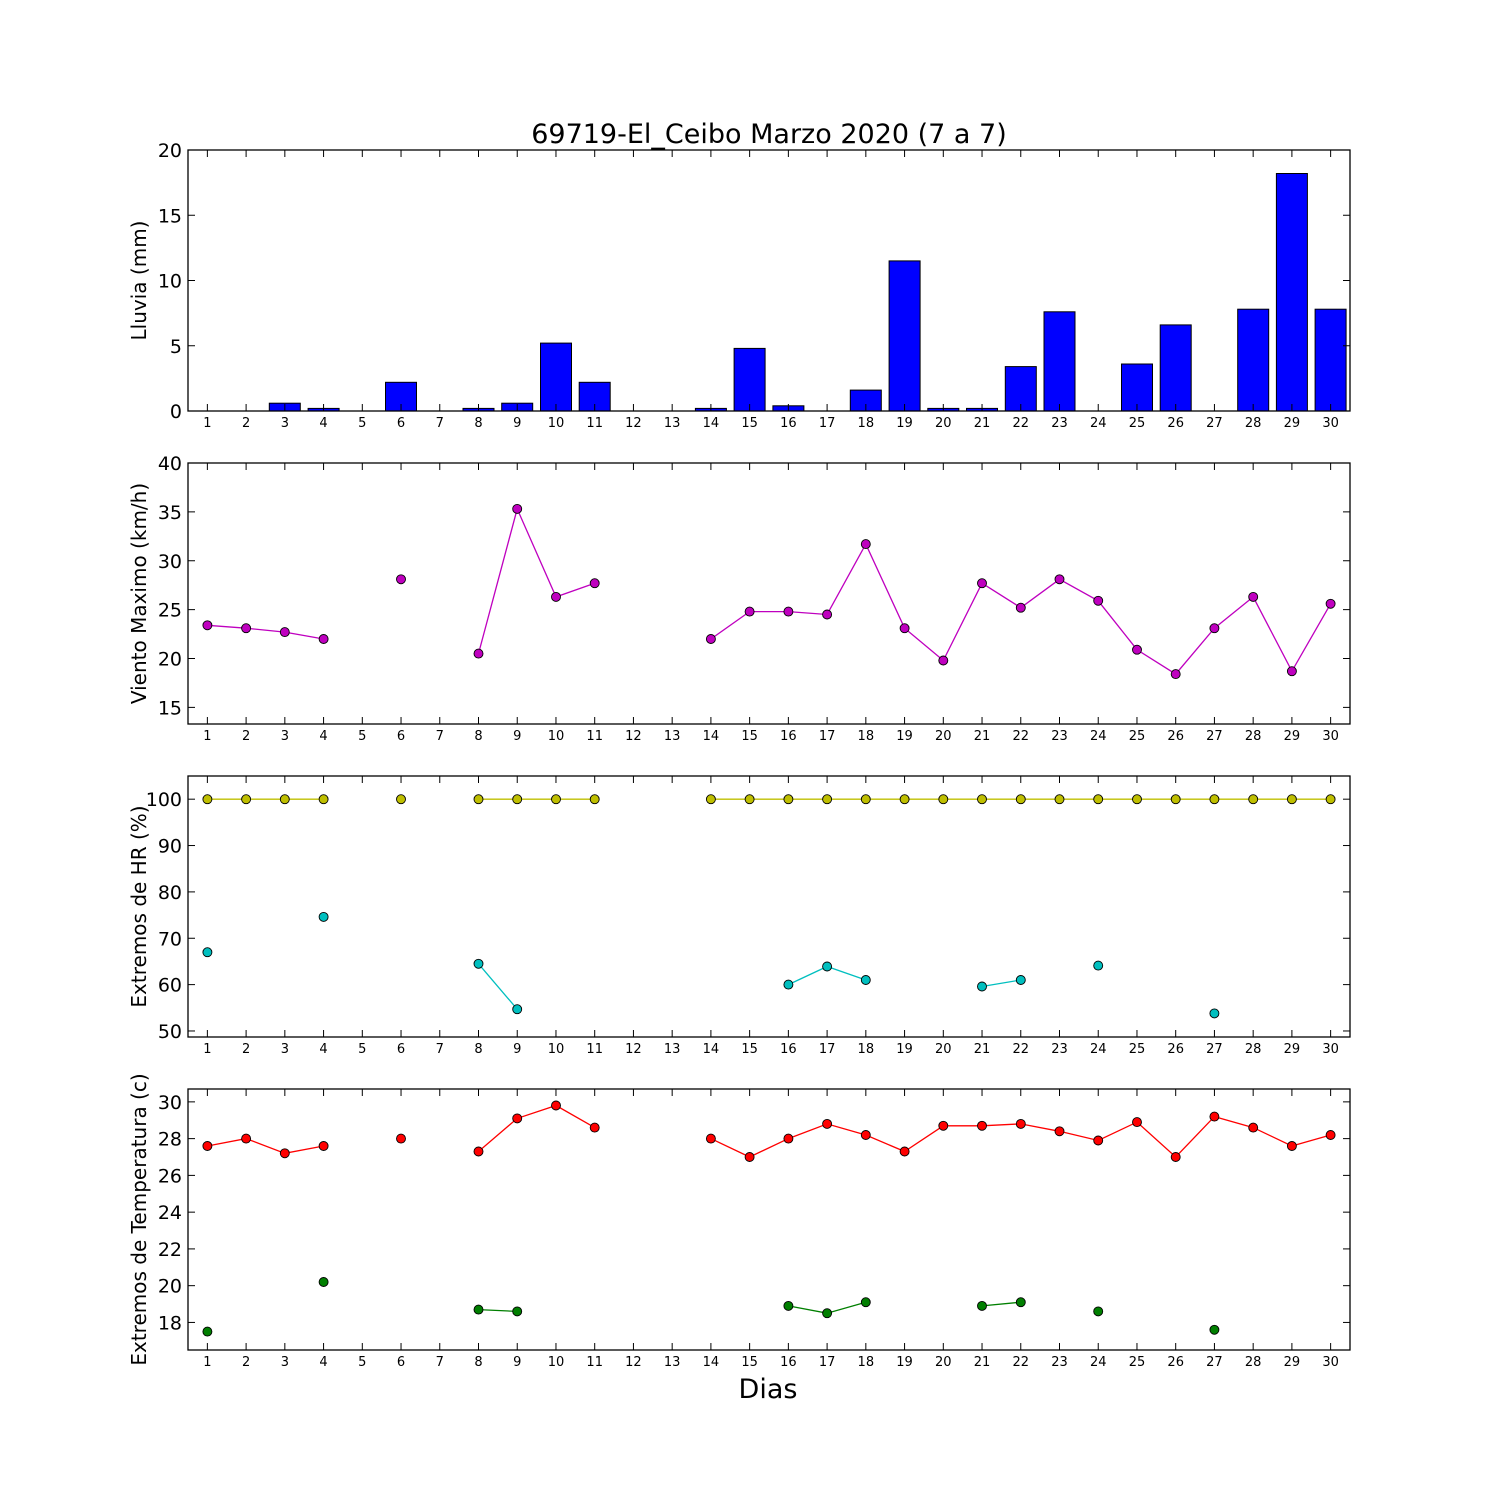 This screenshot has height=1500, width=1500. I want to click on series-2-line, so click(498, 1310).